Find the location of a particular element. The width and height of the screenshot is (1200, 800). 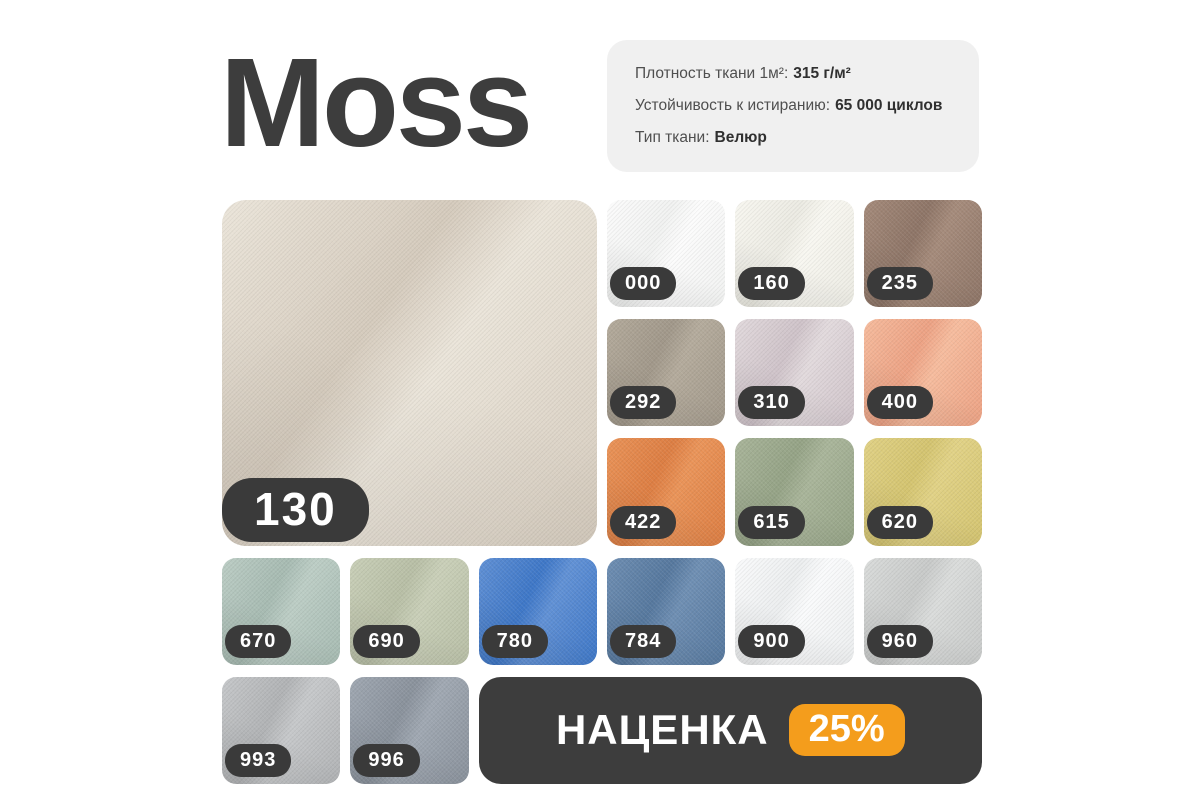

swatch-code-pill: 996 is located at coordinates (386, 760).